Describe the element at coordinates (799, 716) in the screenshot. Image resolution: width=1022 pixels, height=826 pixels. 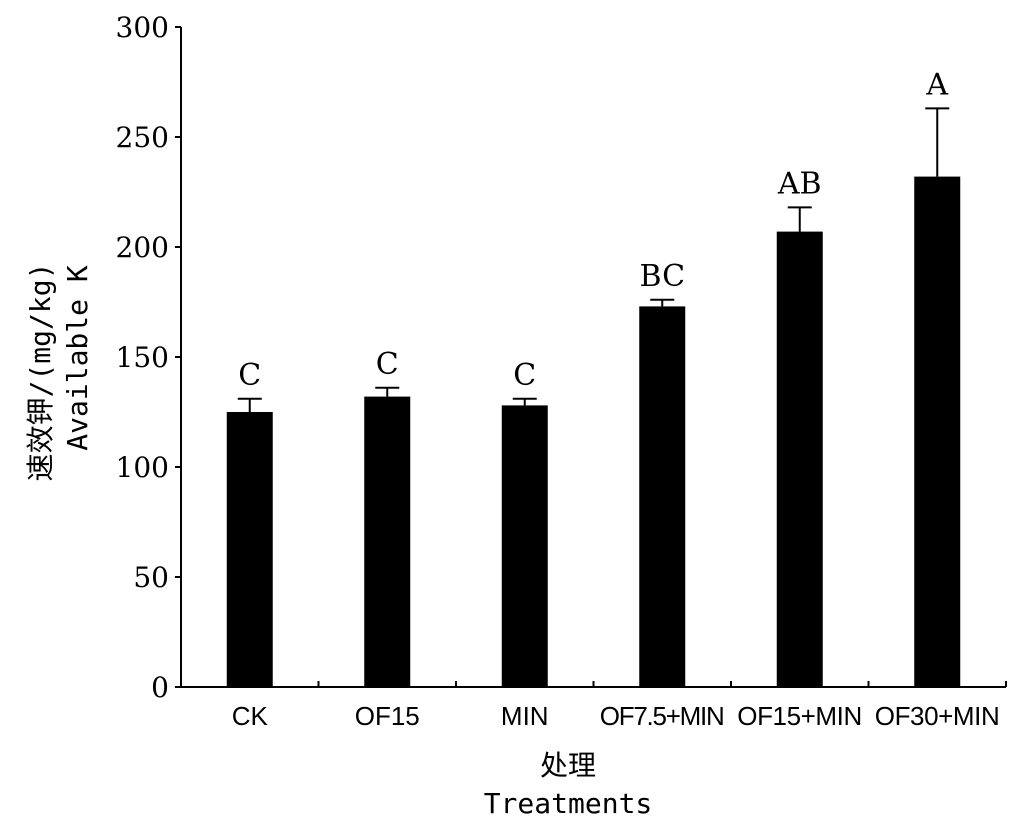
I see `x-tick-label: OF15+MIN` at that location.